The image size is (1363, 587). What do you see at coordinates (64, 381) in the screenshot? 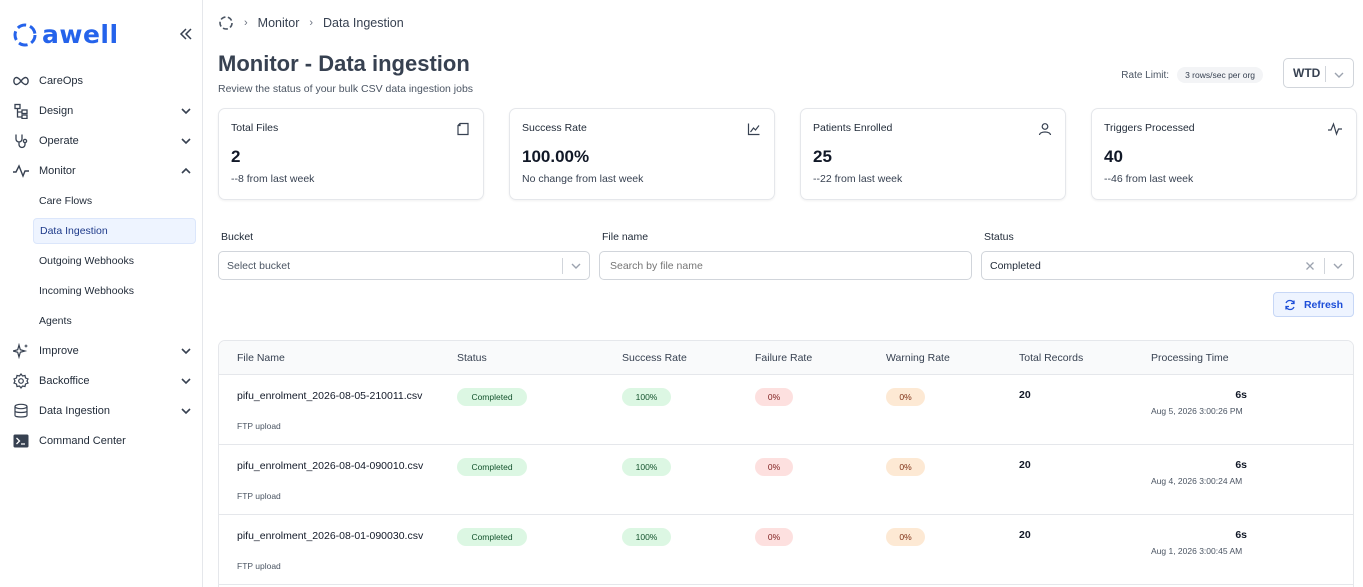
I see `sidebar-item-label: Backoffice` at bounding box center [64, 381].